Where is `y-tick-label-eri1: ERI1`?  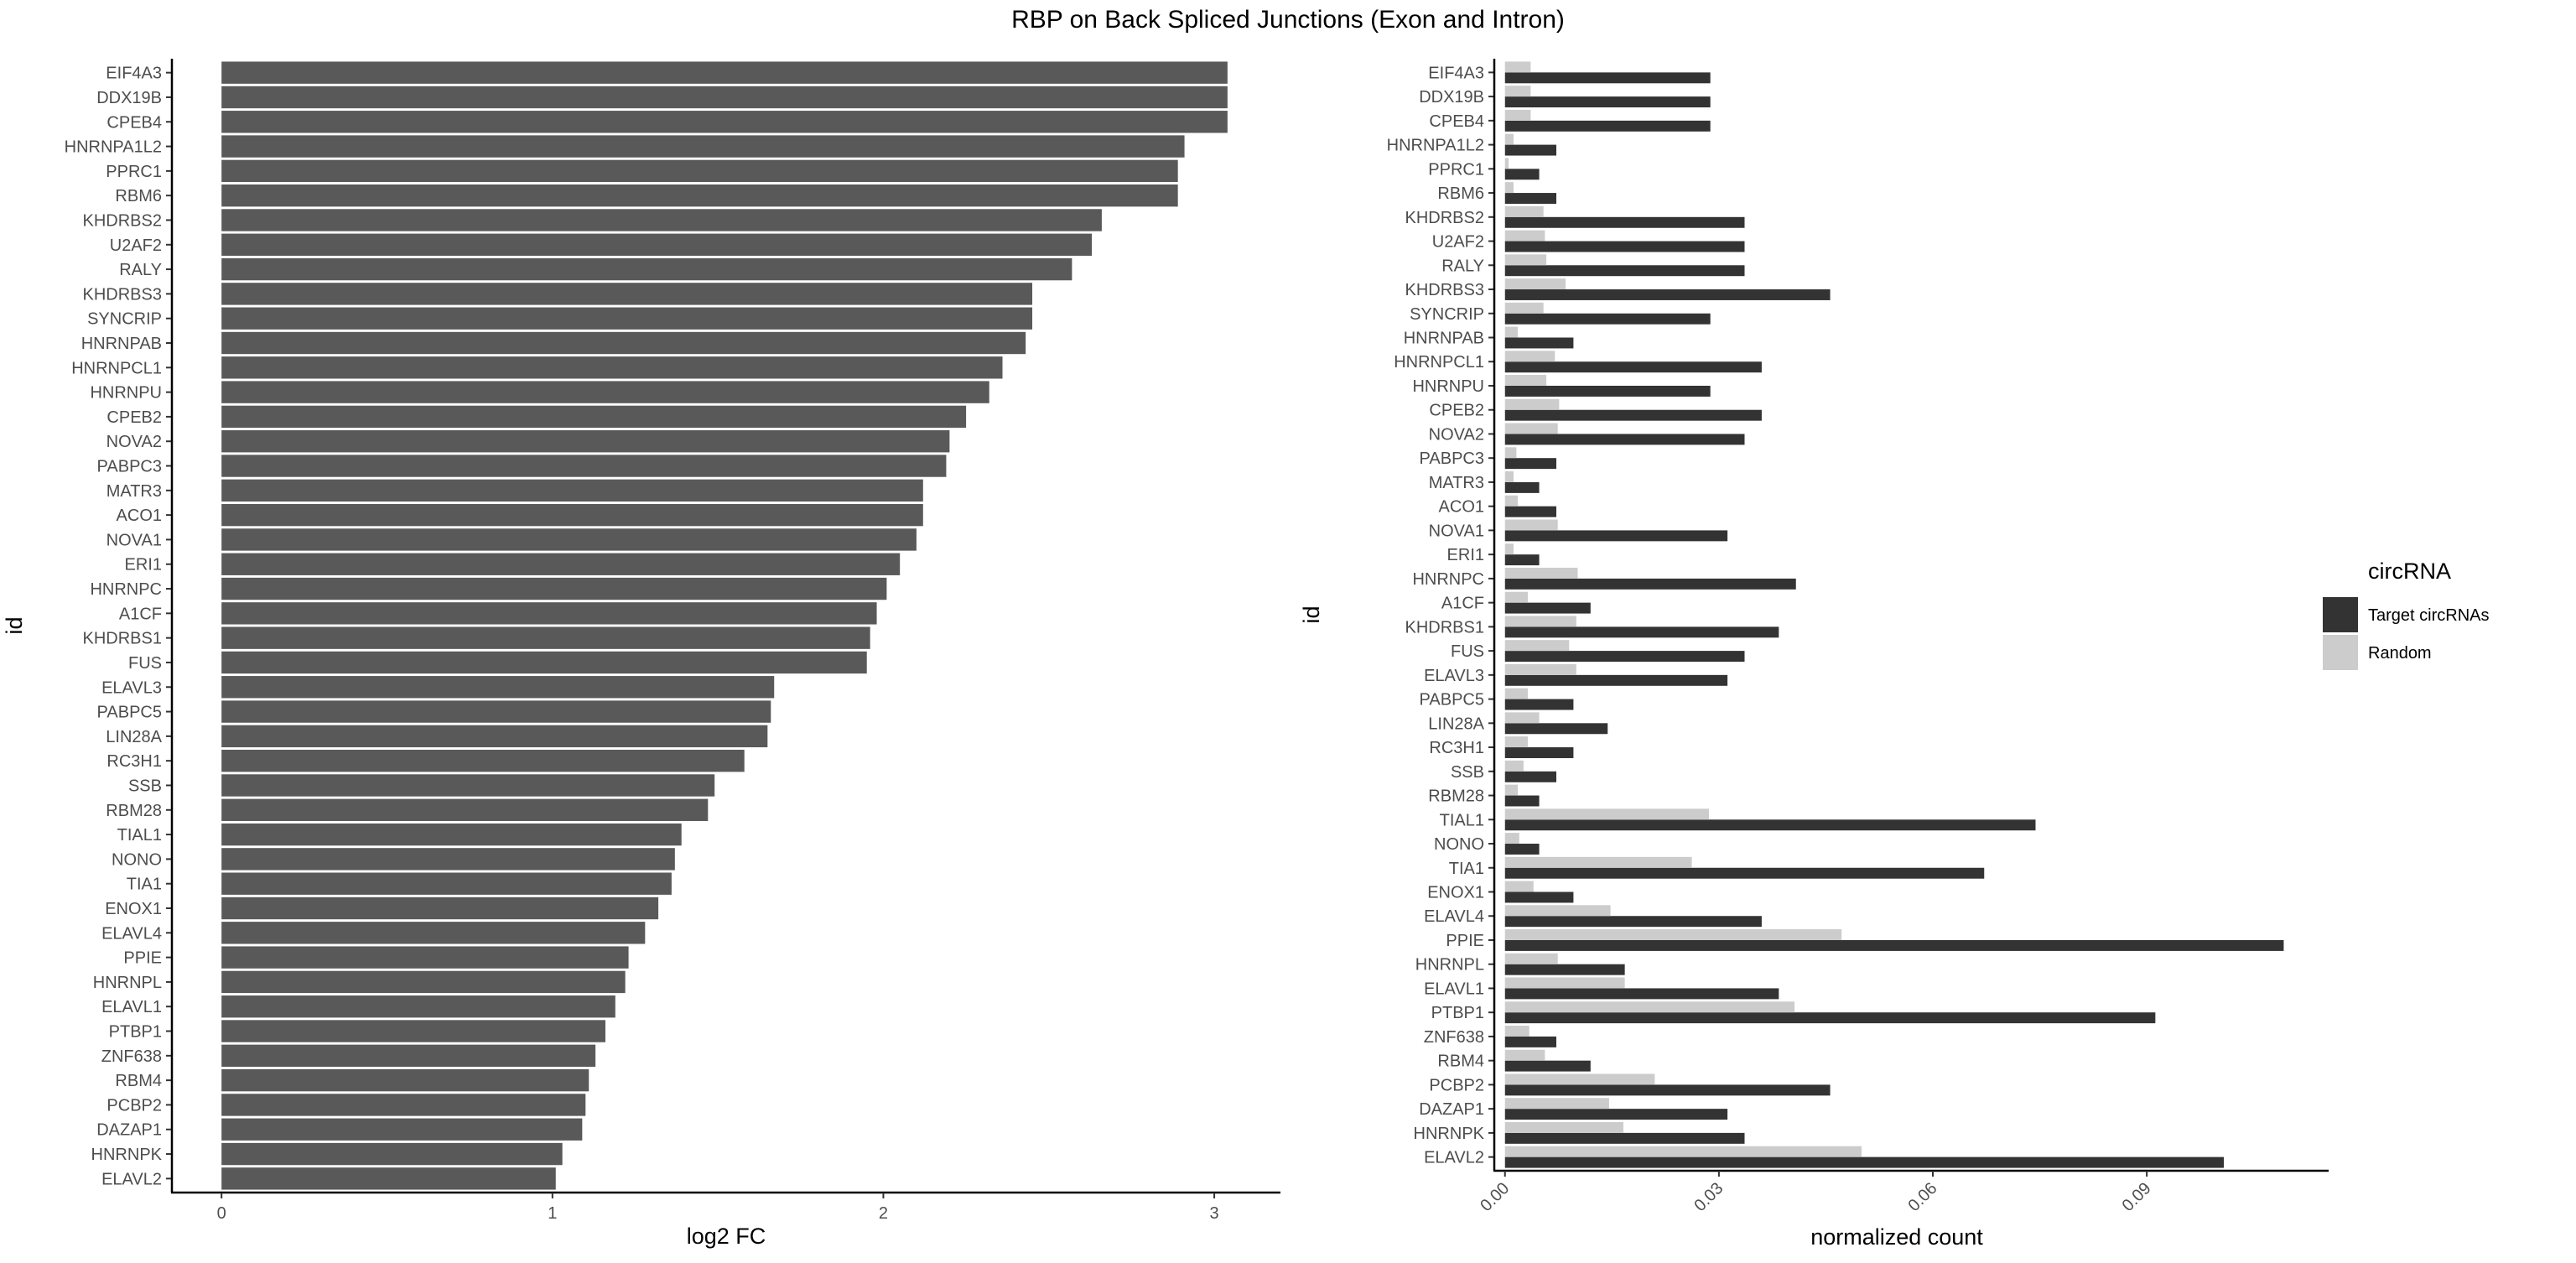 y-tick-label-eri1: ERI1 is located at coordinates (1465, 555).